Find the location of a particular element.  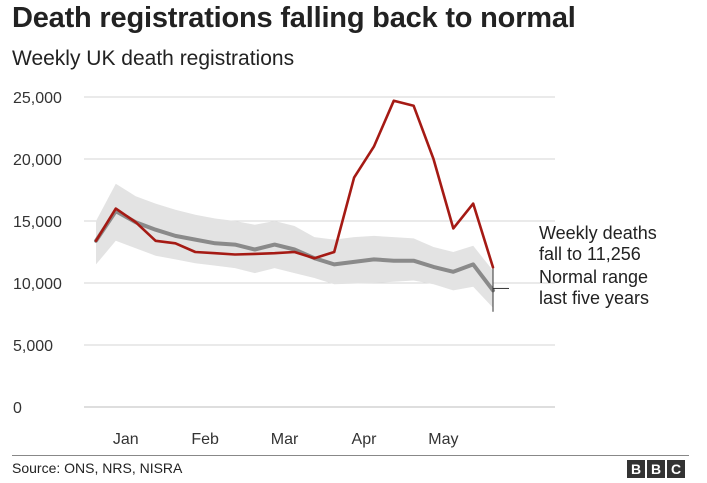

footer-divider is located at coordinates (350, 455).